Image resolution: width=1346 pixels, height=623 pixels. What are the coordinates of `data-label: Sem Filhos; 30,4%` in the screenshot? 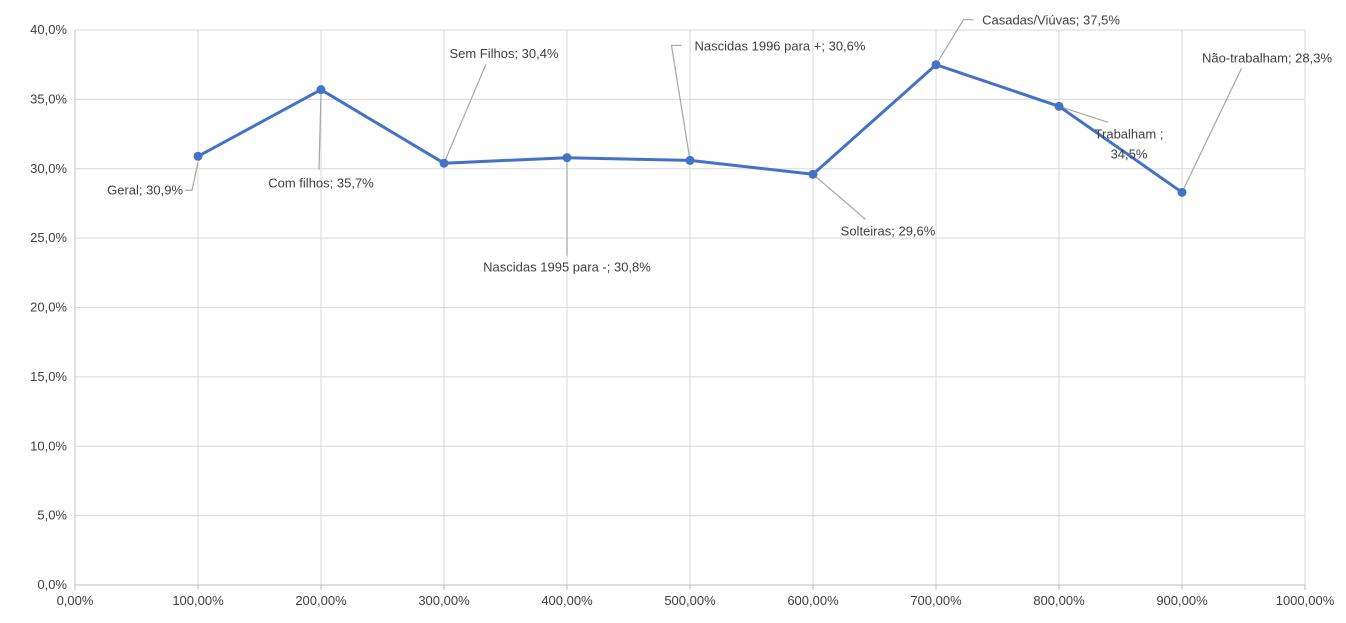 It's located at (504, 53).